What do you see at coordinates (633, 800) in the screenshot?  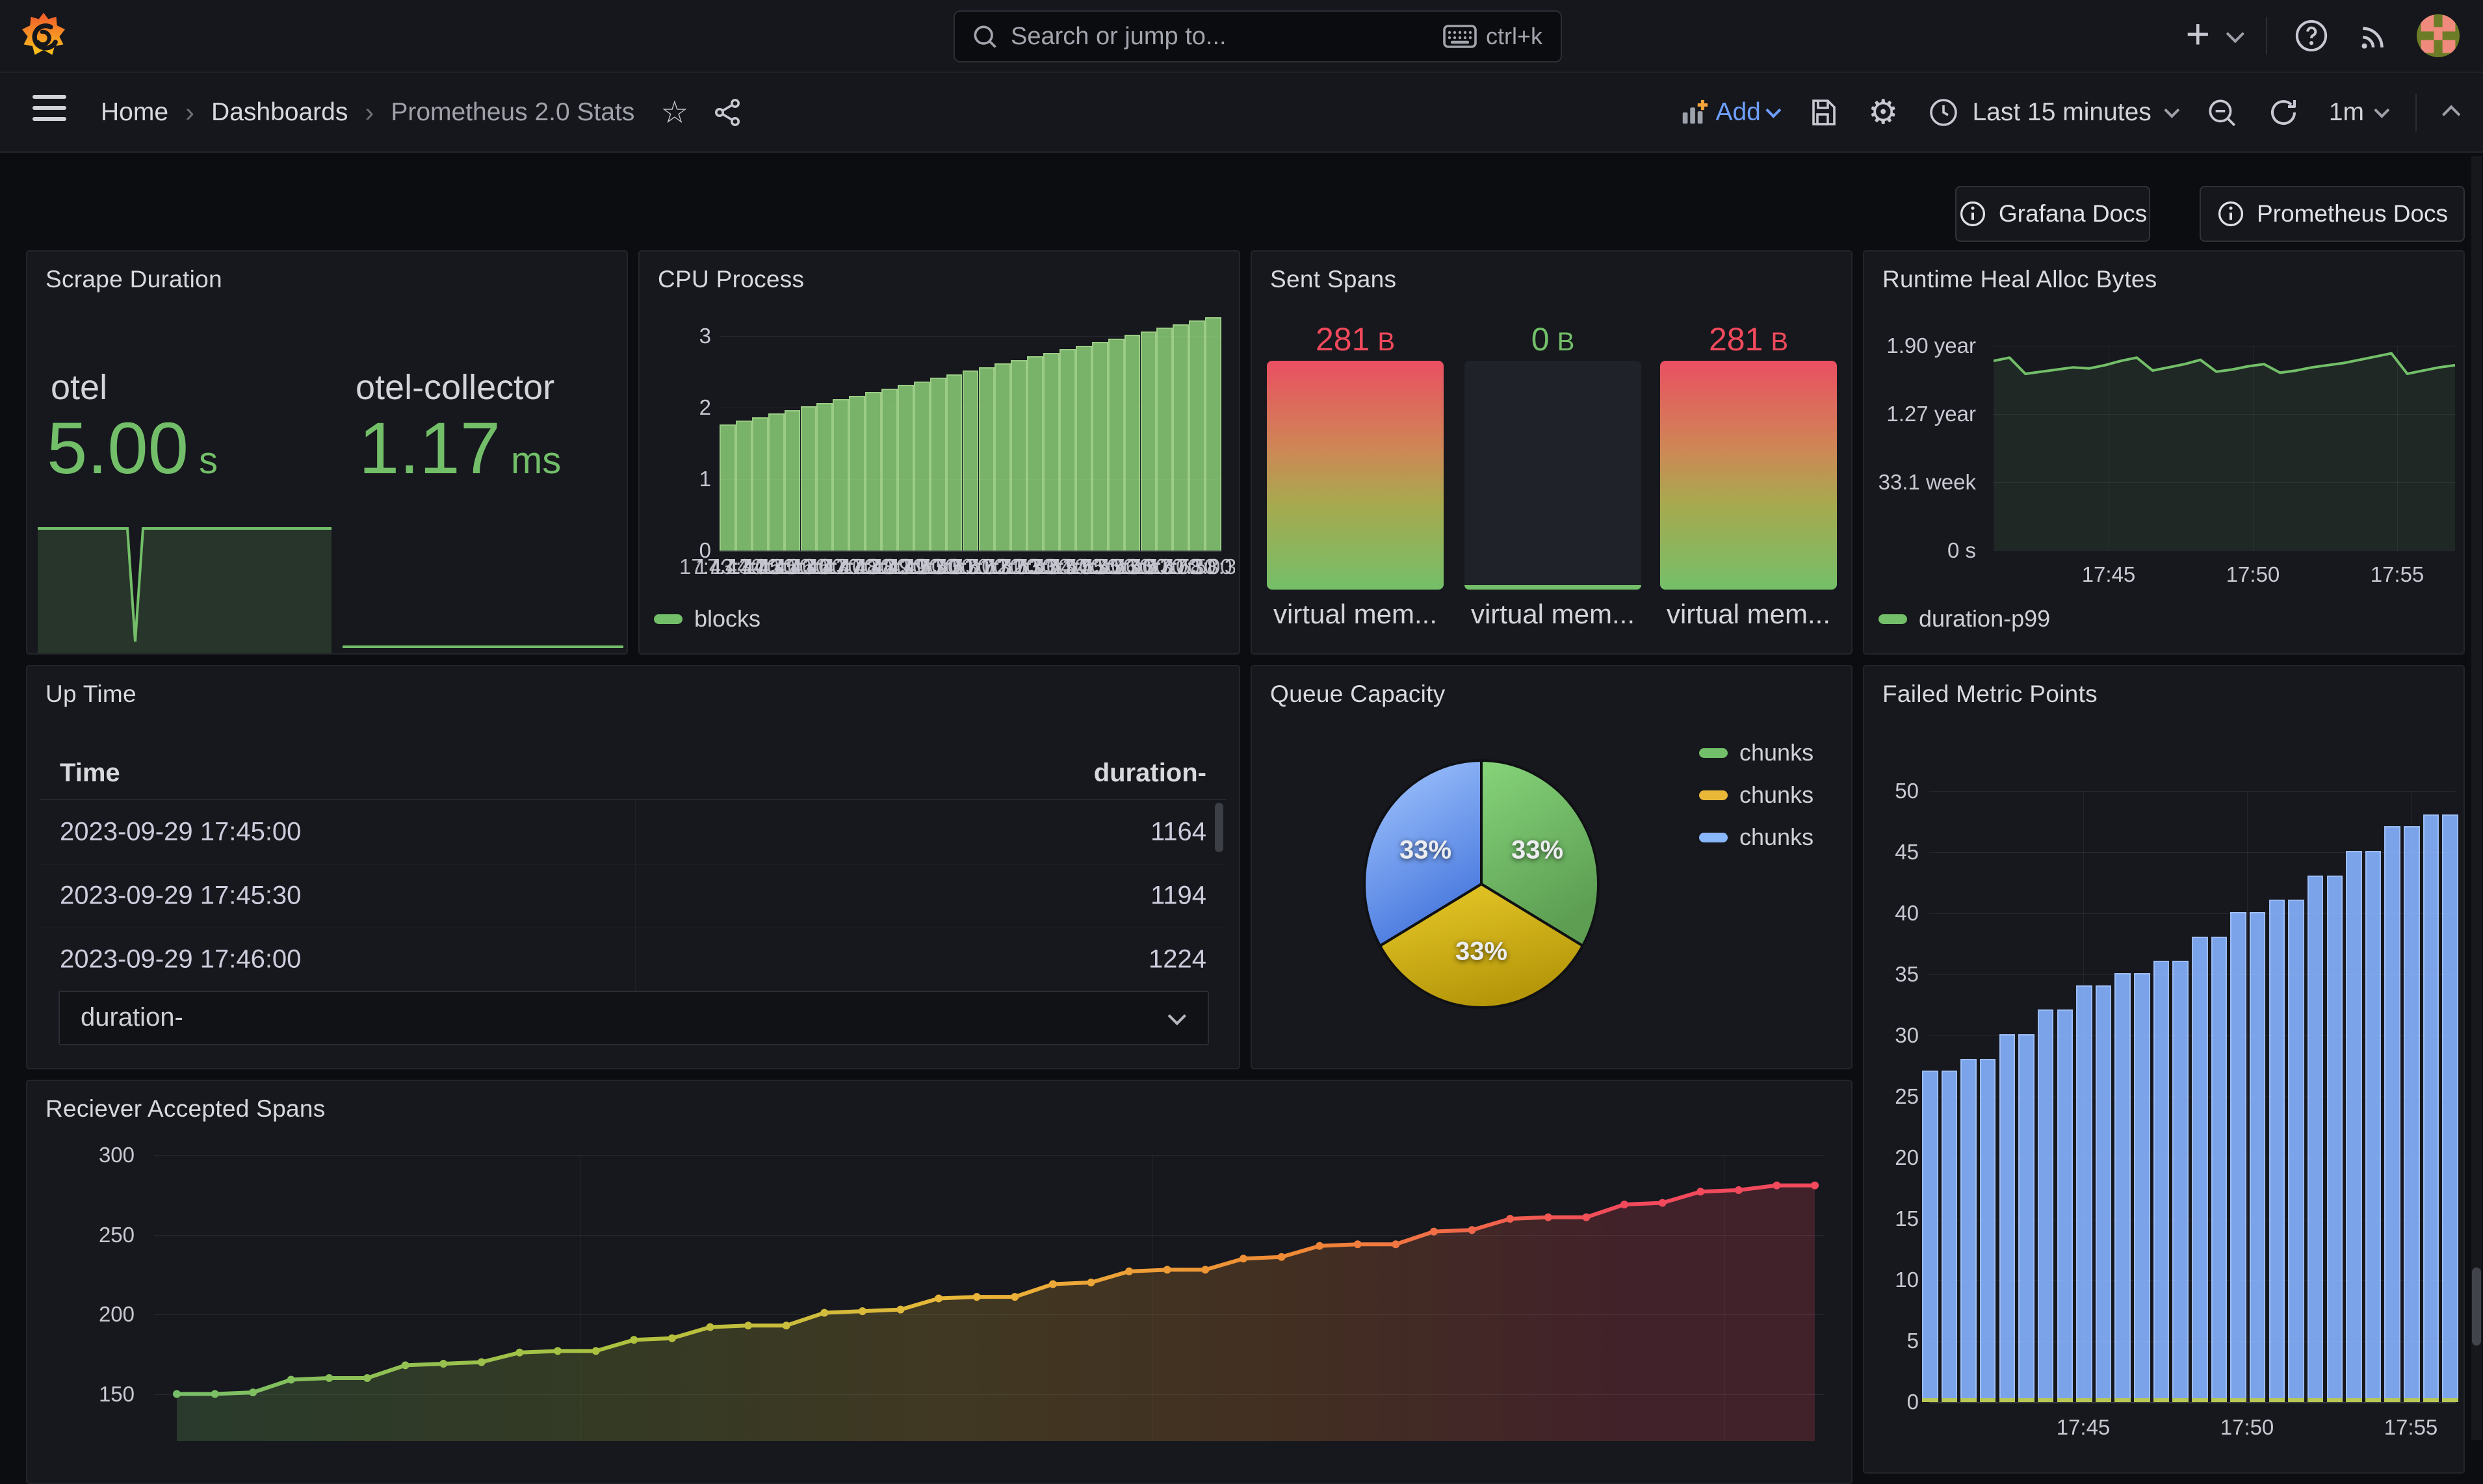 I see `header-separator` at bounding box center [633, 800].